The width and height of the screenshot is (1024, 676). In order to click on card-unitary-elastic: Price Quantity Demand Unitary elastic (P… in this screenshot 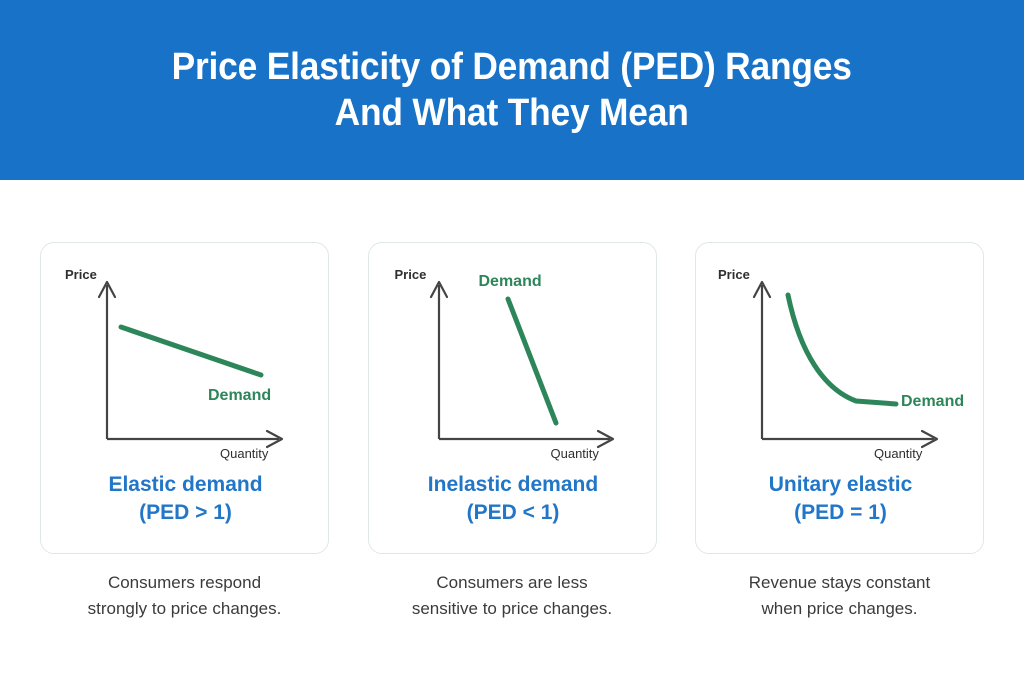, I will do `click(839, 398)`.